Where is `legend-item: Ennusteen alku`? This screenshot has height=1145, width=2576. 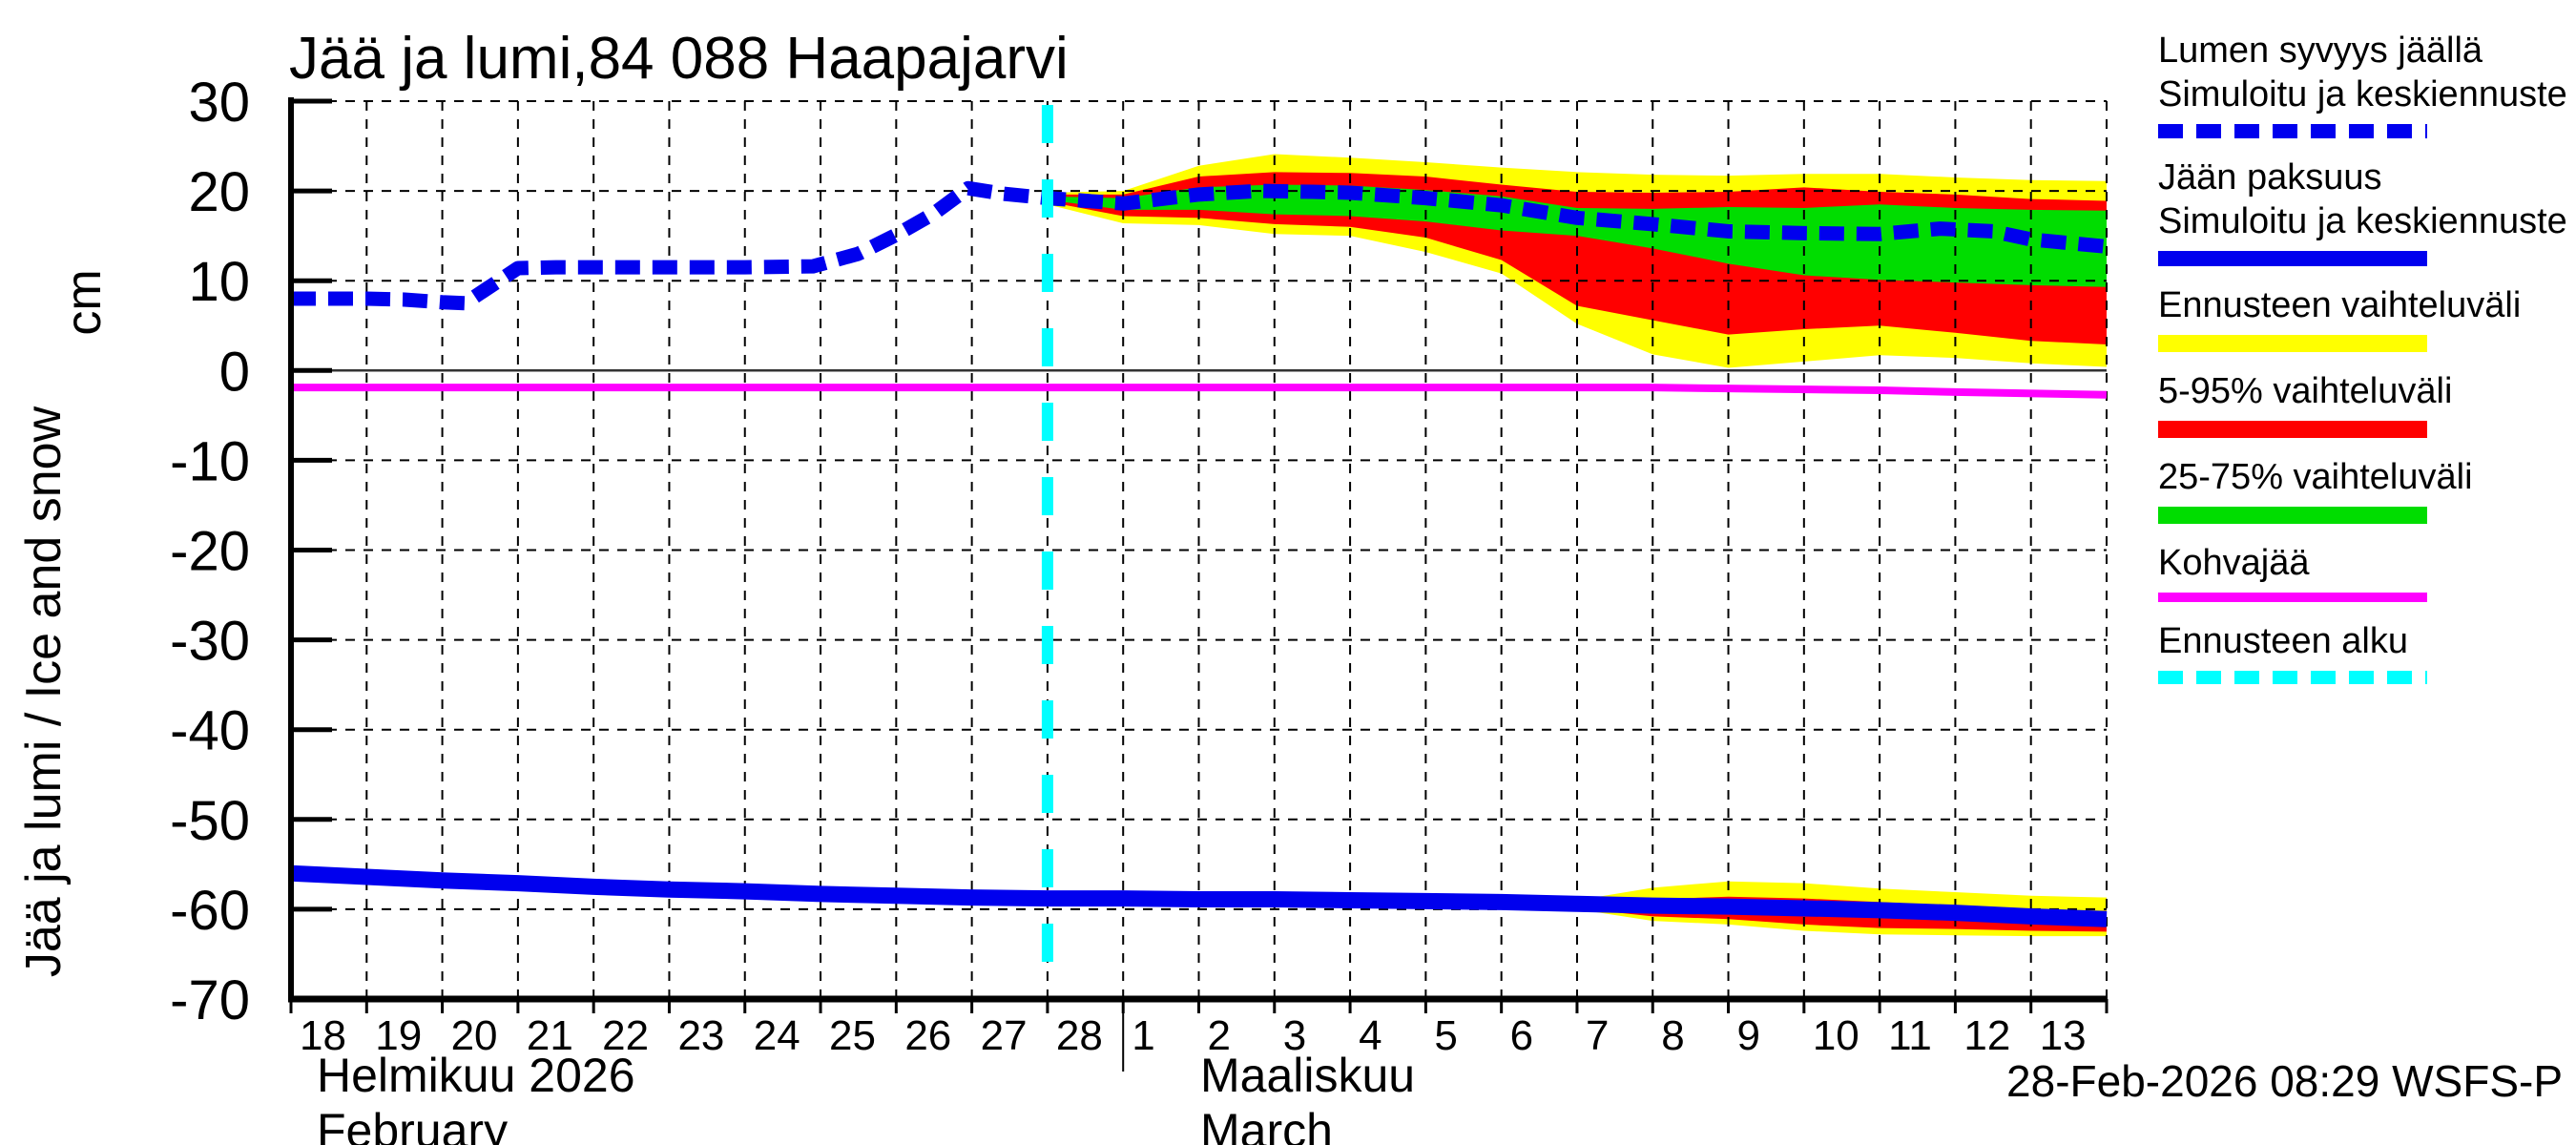 legend-item: Ennusteen alku is located at coordinates (2366, 652).